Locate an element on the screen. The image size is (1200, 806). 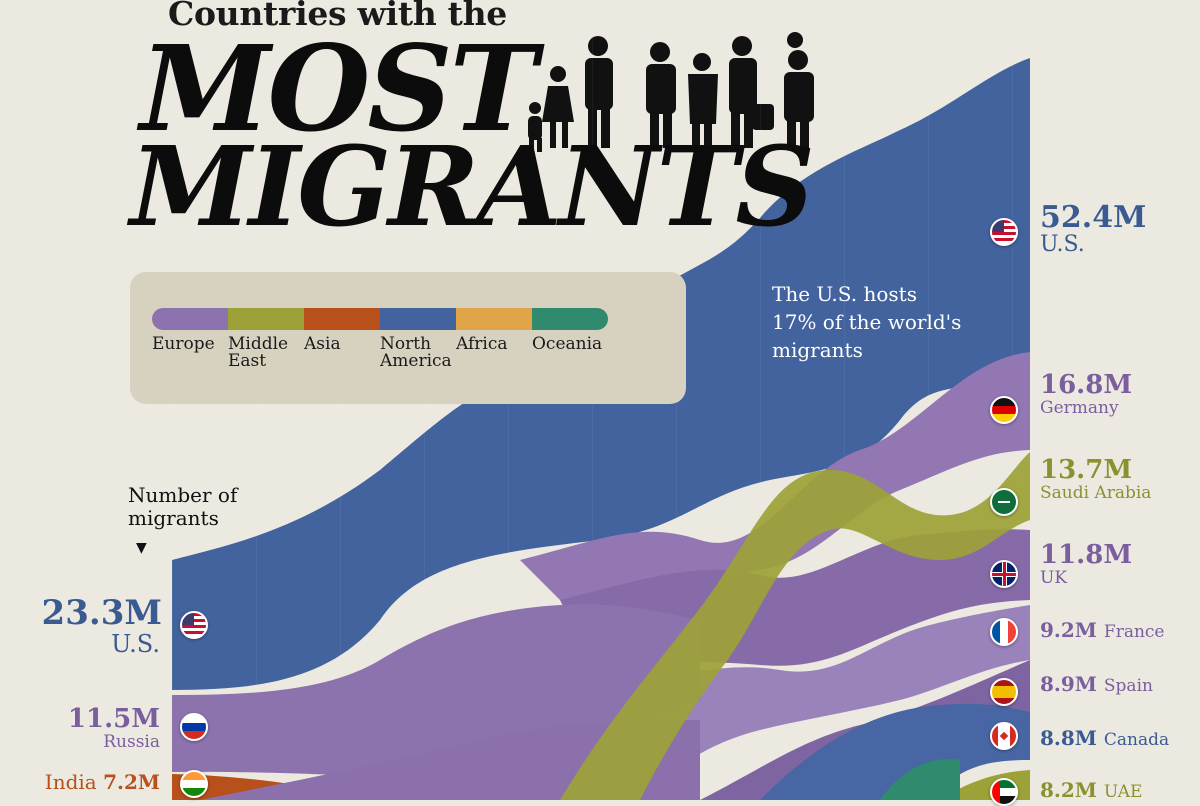
end-name-uae: UAE is located at coordinates (1123, 792).